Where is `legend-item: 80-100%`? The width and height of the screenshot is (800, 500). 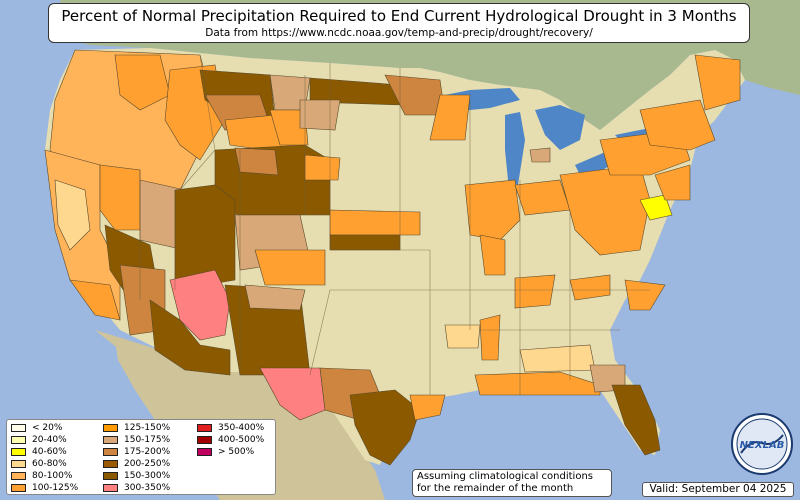 legend-item: 80-100% is located at coordinates (57, 476).